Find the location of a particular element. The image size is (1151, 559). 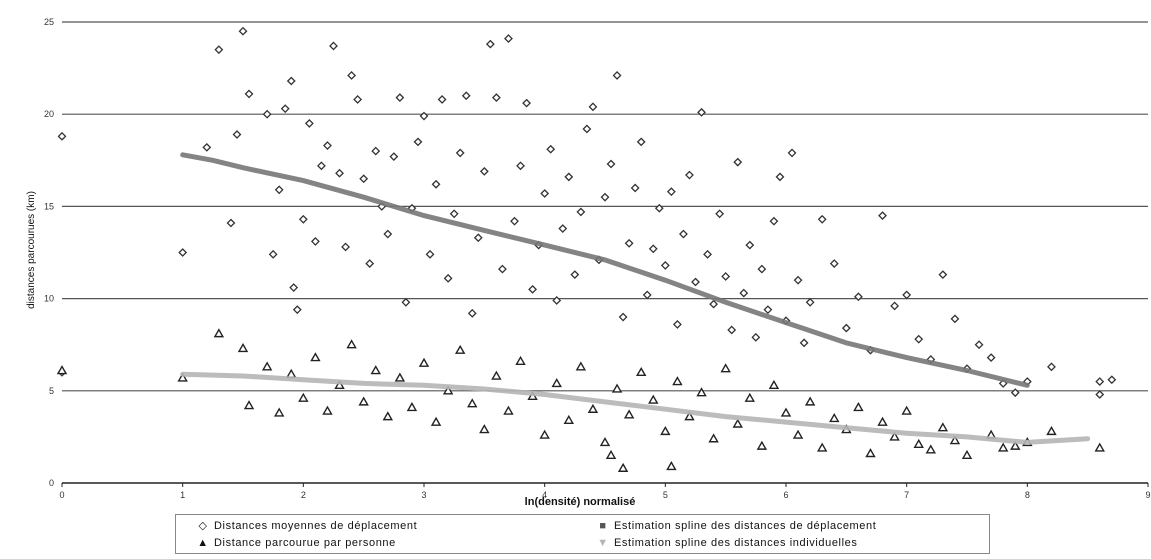

triangle-marker-icon: ▲ is located at coordinates (203, 543).